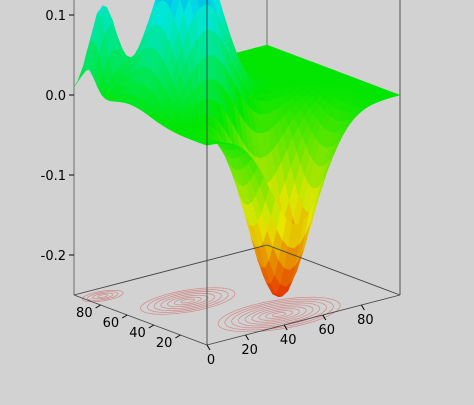  I want to click on z-tick-label: 0.1, so click(55, 16).